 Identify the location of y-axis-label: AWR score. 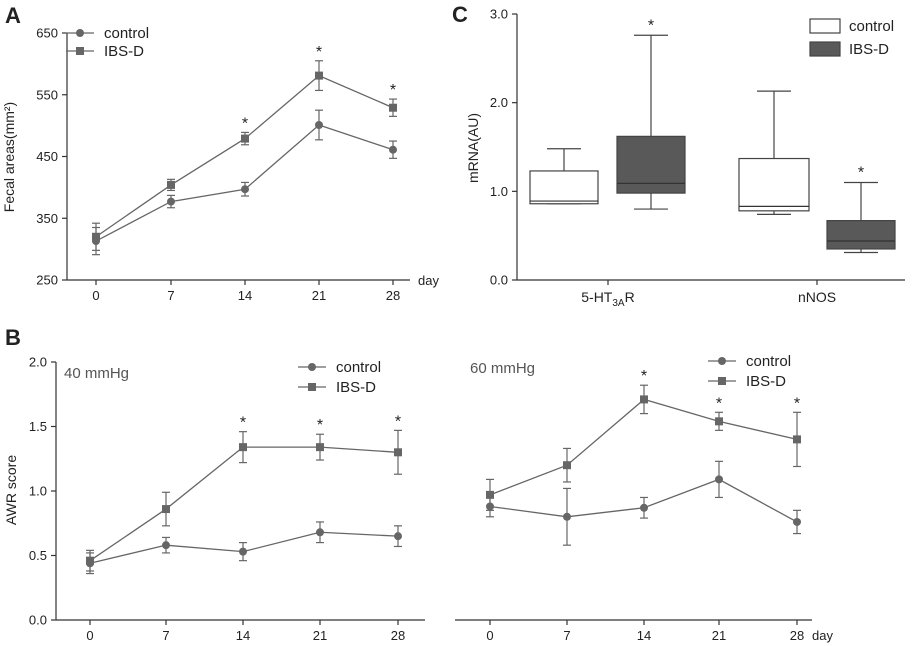
(11, 490).